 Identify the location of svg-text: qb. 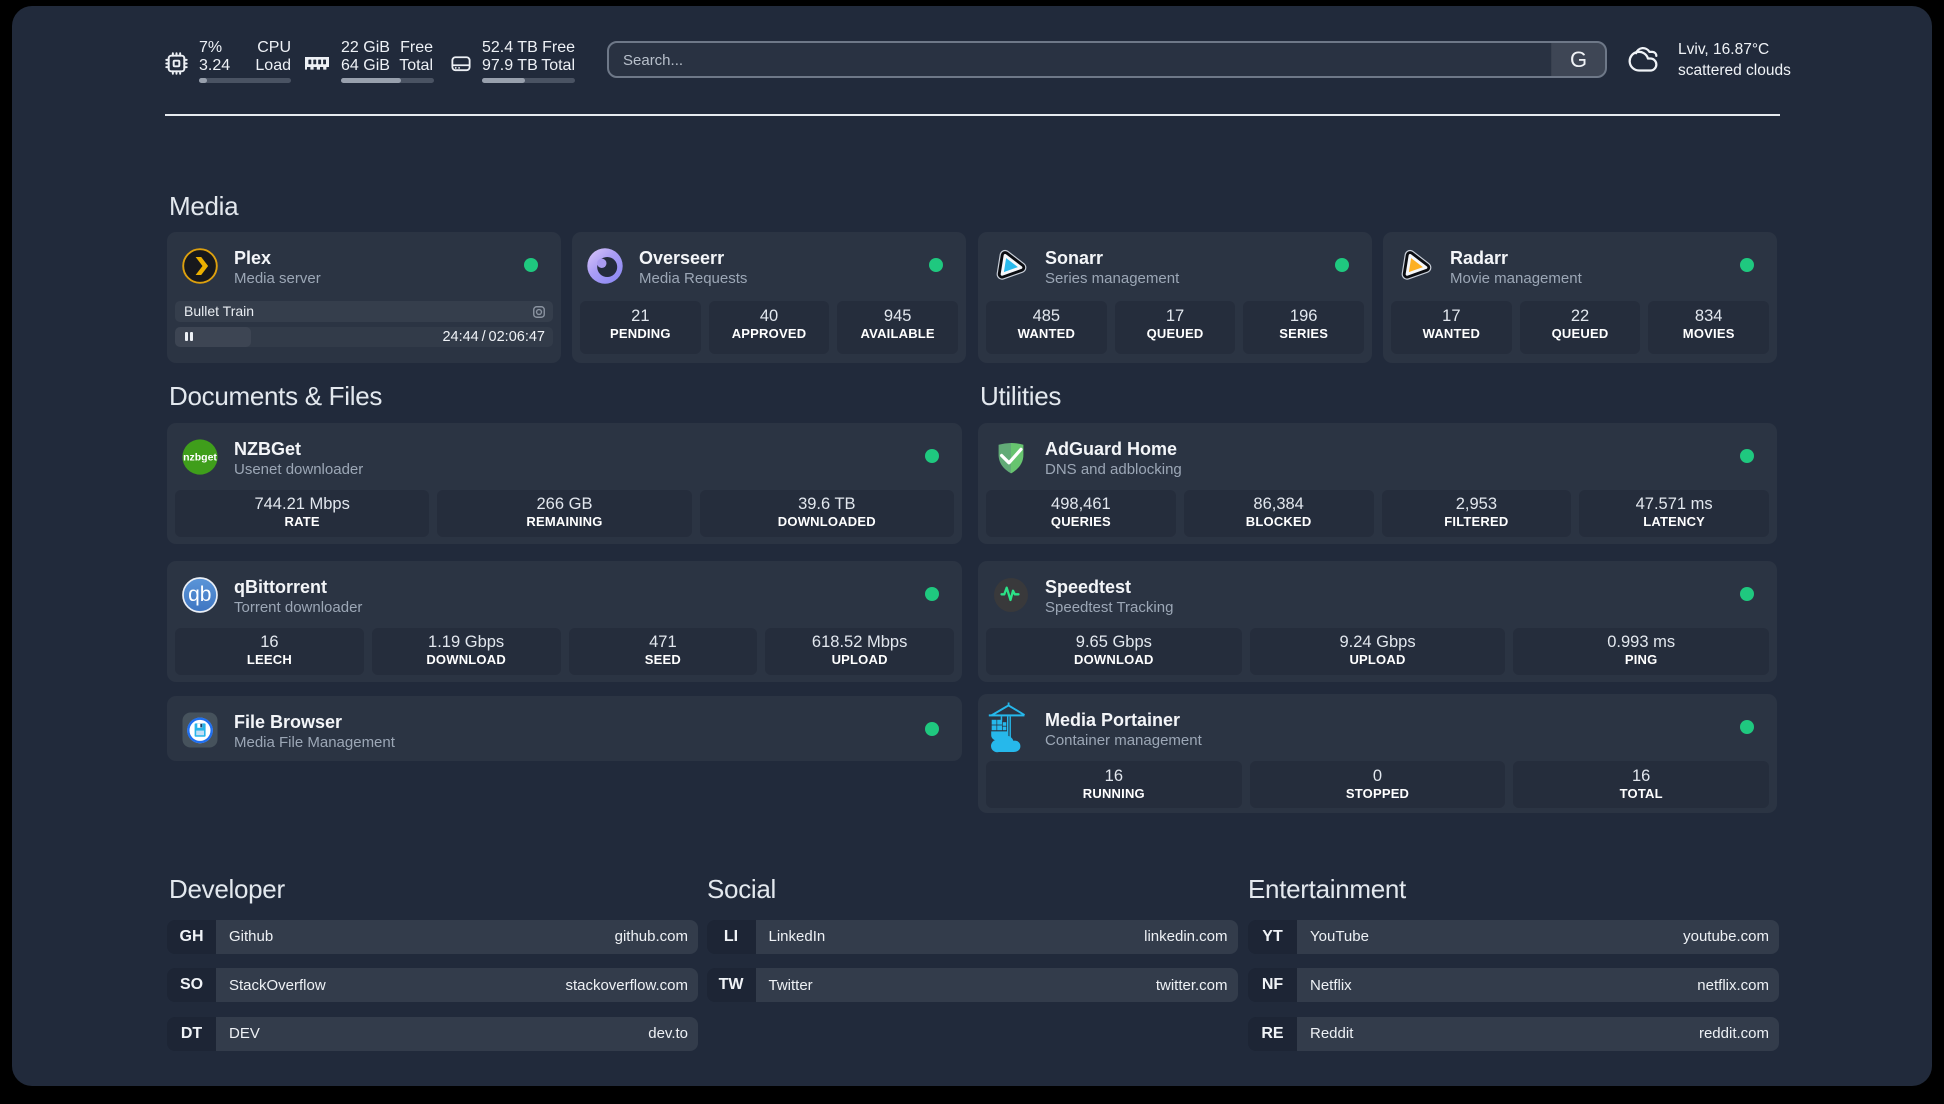
(199, 594).